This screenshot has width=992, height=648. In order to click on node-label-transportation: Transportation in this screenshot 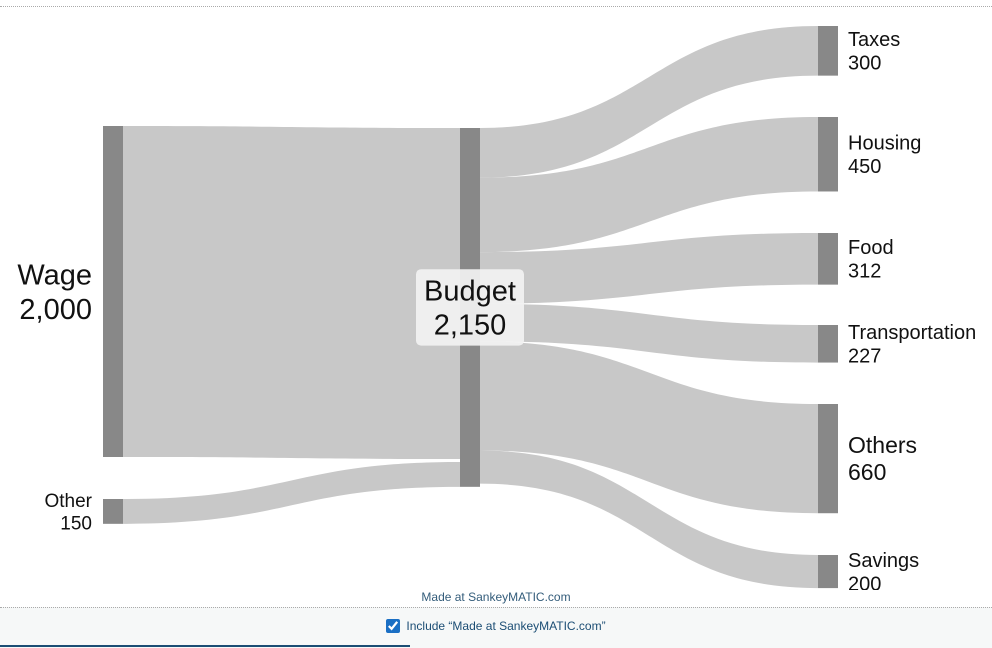, I will do `click(912, 333)`.